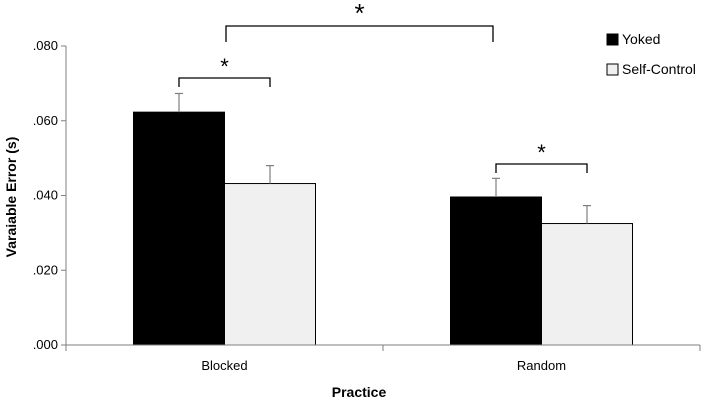 The width and height of the screenshot is (709, 401). I want to click on blocked-star: *, so click(224, 66).